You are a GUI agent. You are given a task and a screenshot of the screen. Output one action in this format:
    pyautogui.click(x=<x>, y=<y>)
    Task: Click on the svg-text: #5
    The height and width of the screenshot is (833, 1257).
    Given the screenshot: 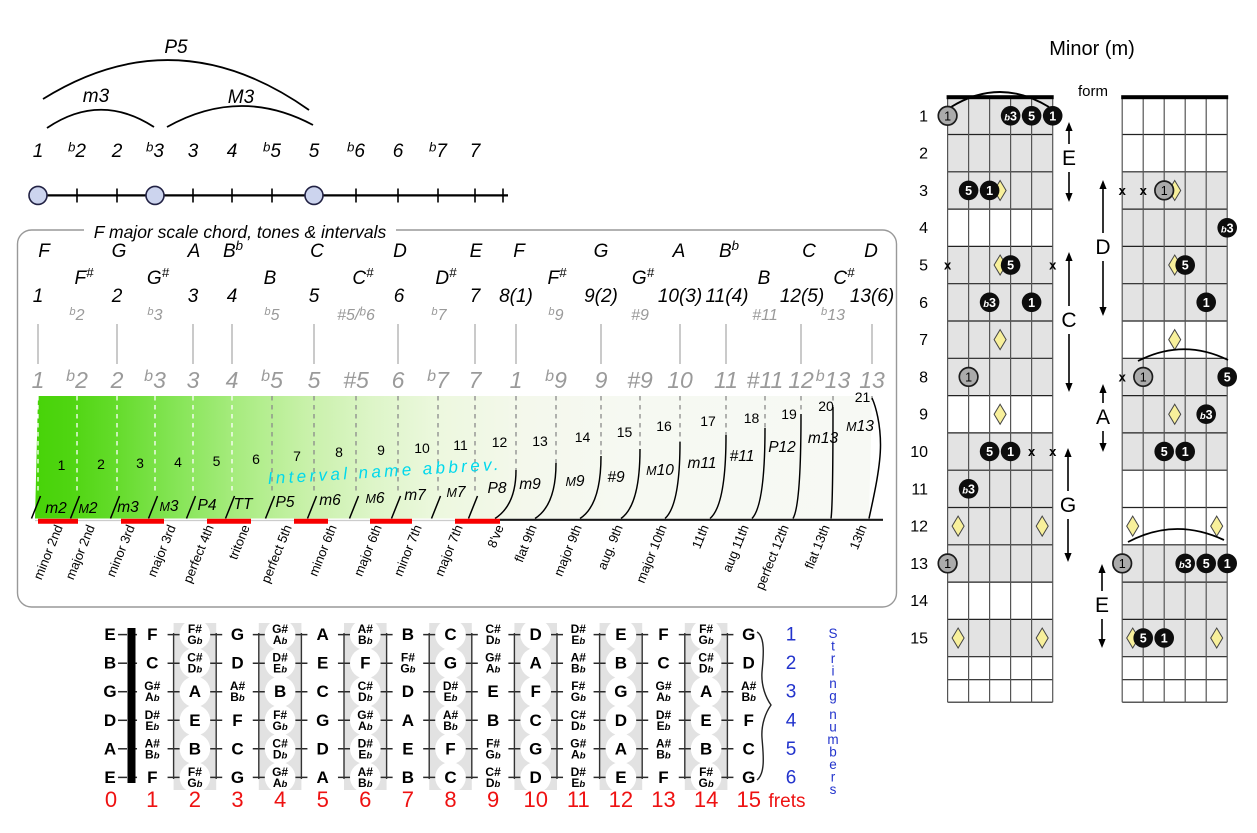 What is the action you would take?
    pyautogui.click(x=356, y=380)
    